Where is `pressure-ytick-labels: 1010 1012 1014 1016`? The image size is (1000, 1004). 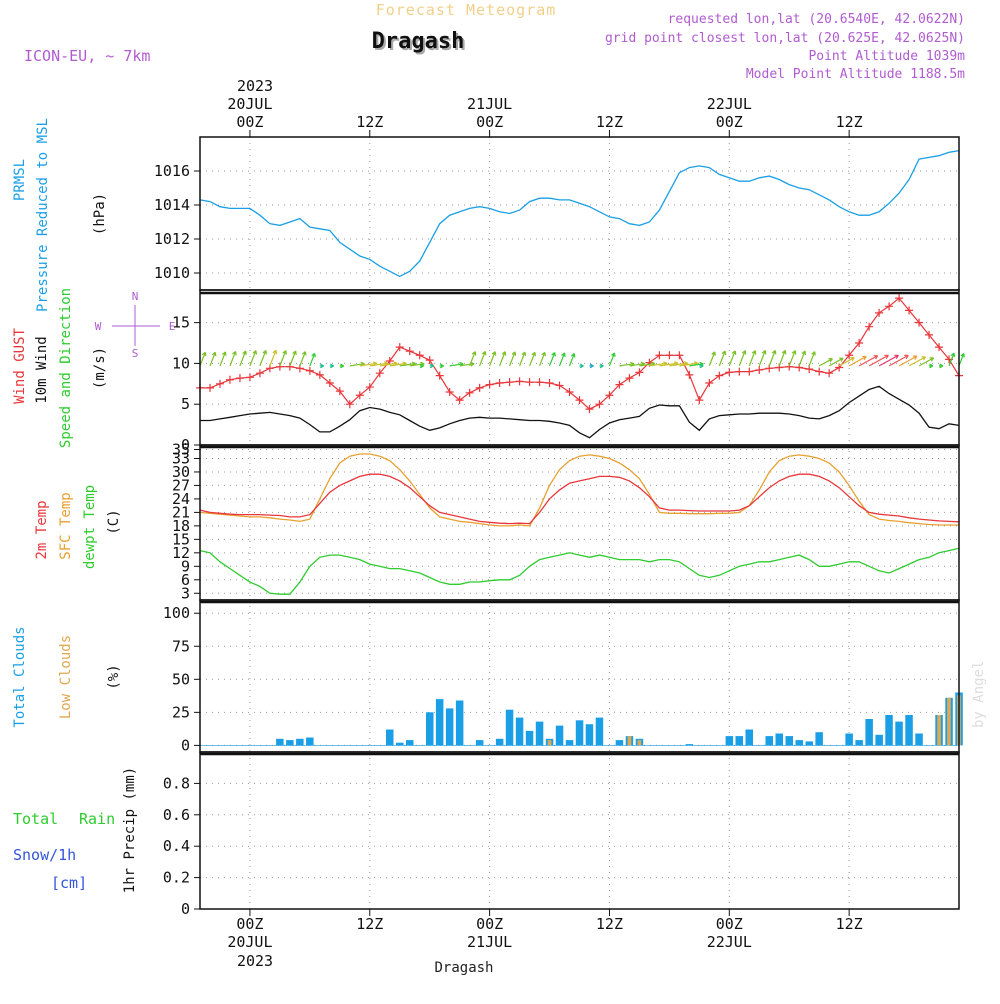
pressure-ytick-labels: 1010 1012 1014 1016 is located at coordinates (172, 222).